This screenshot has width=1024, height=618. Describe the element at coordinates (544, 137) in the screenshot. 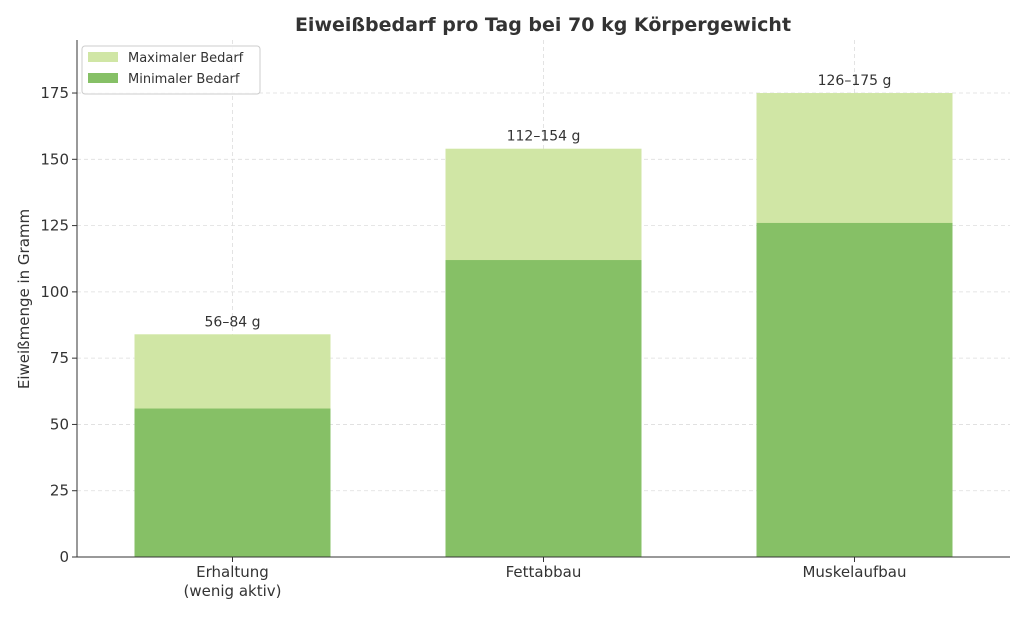

I see `data-label: 112–154 g` at that location.